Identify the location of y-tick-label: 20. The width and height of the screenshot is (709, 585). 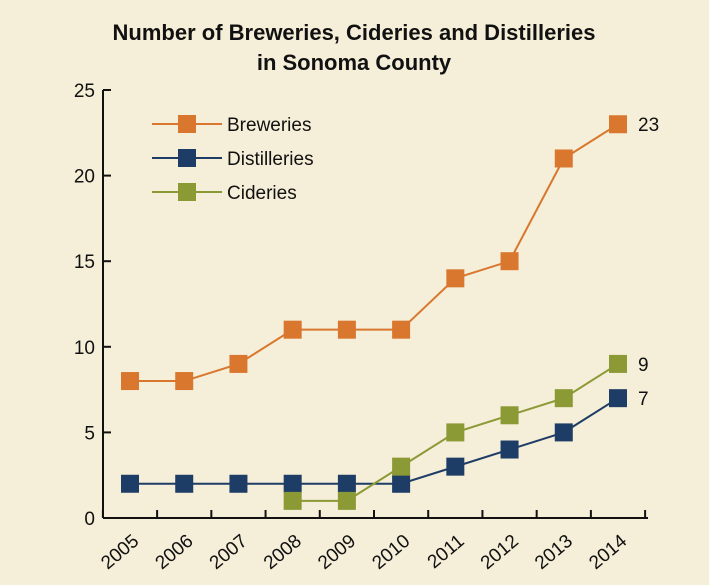
(84, 177).